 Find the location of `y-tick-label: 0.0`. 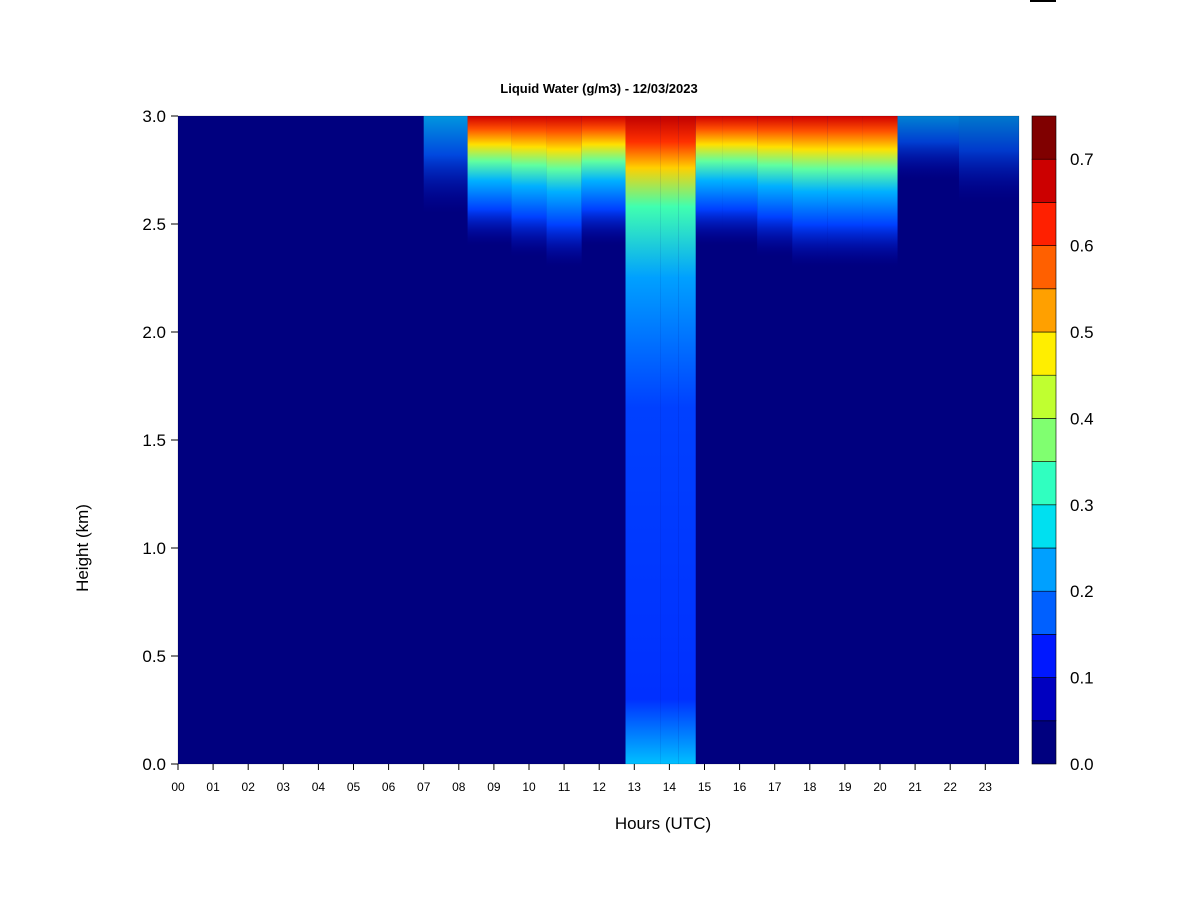

y-tick-label: 0.0 is located at coordinates (154, 764).